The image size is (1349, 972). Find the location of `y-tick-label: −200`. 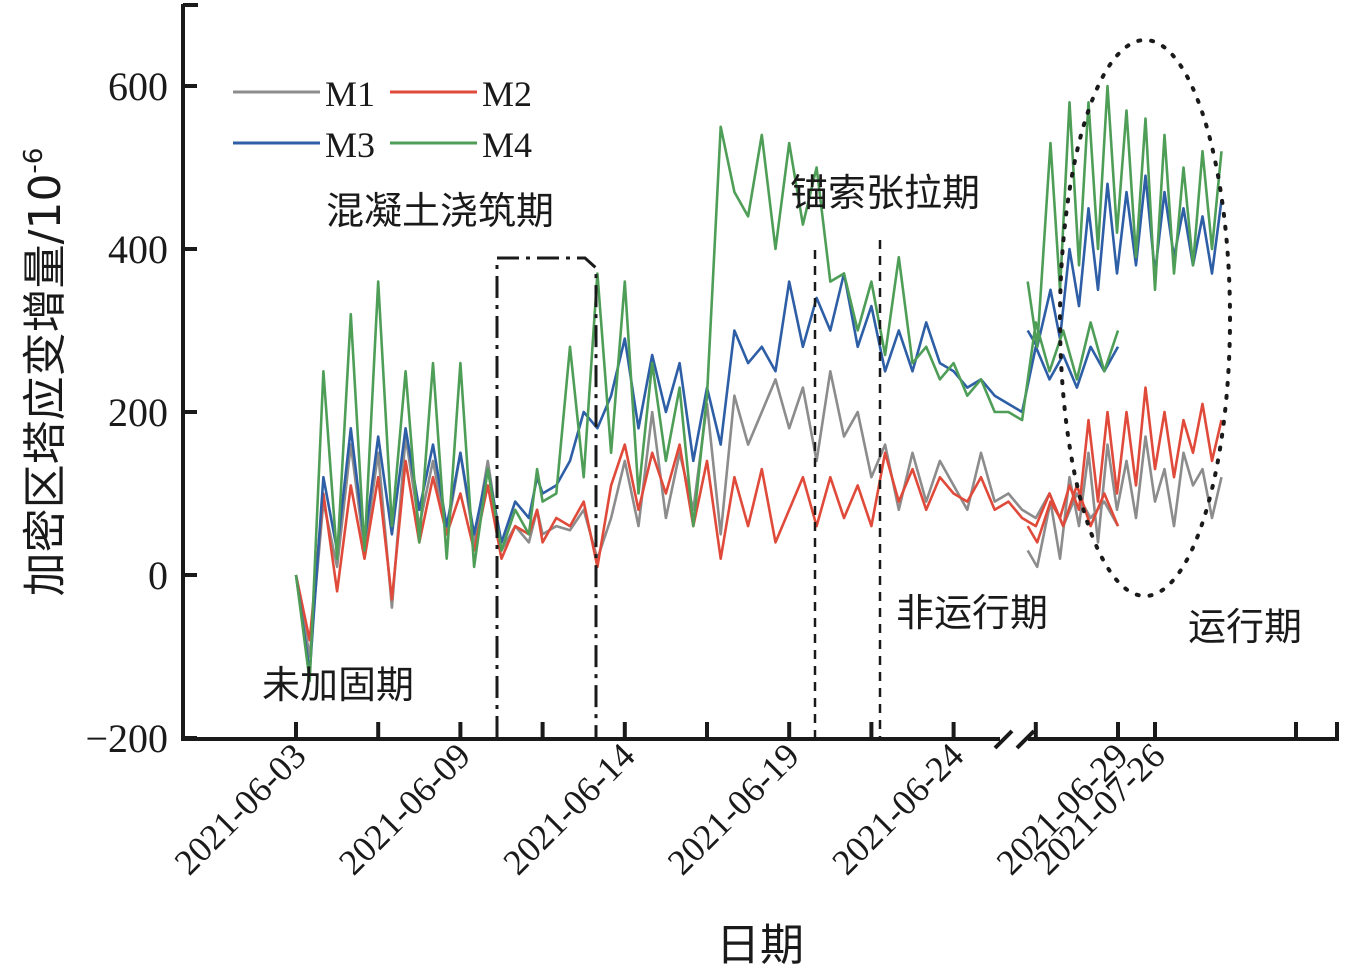

y-tick-label: −200 is located at coordinates (126, 738).